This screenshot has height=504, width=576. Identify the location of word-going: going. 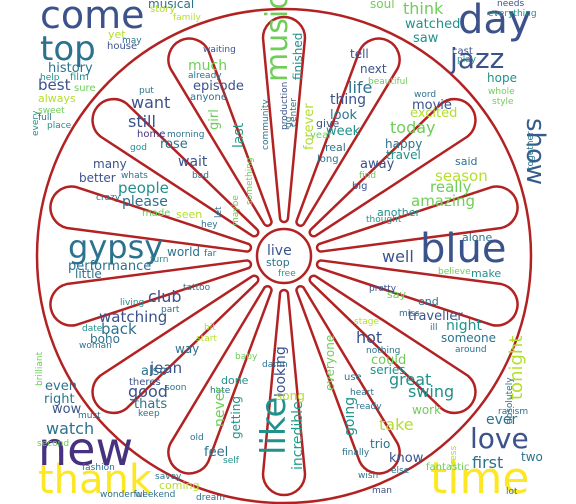
(350, 416).